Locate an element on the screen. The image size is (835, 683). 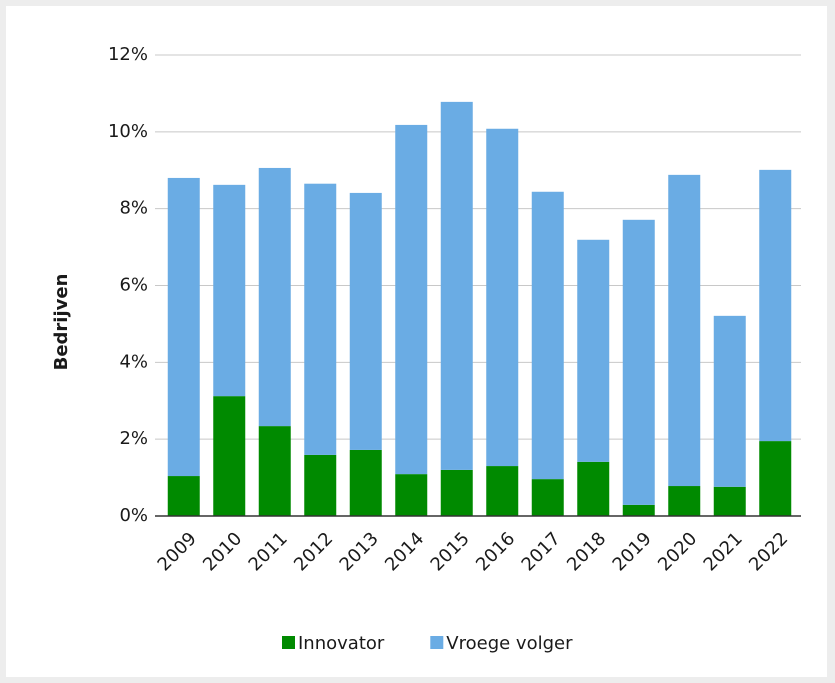
y-tick-label: 8% is located at coordinates (133, 208).